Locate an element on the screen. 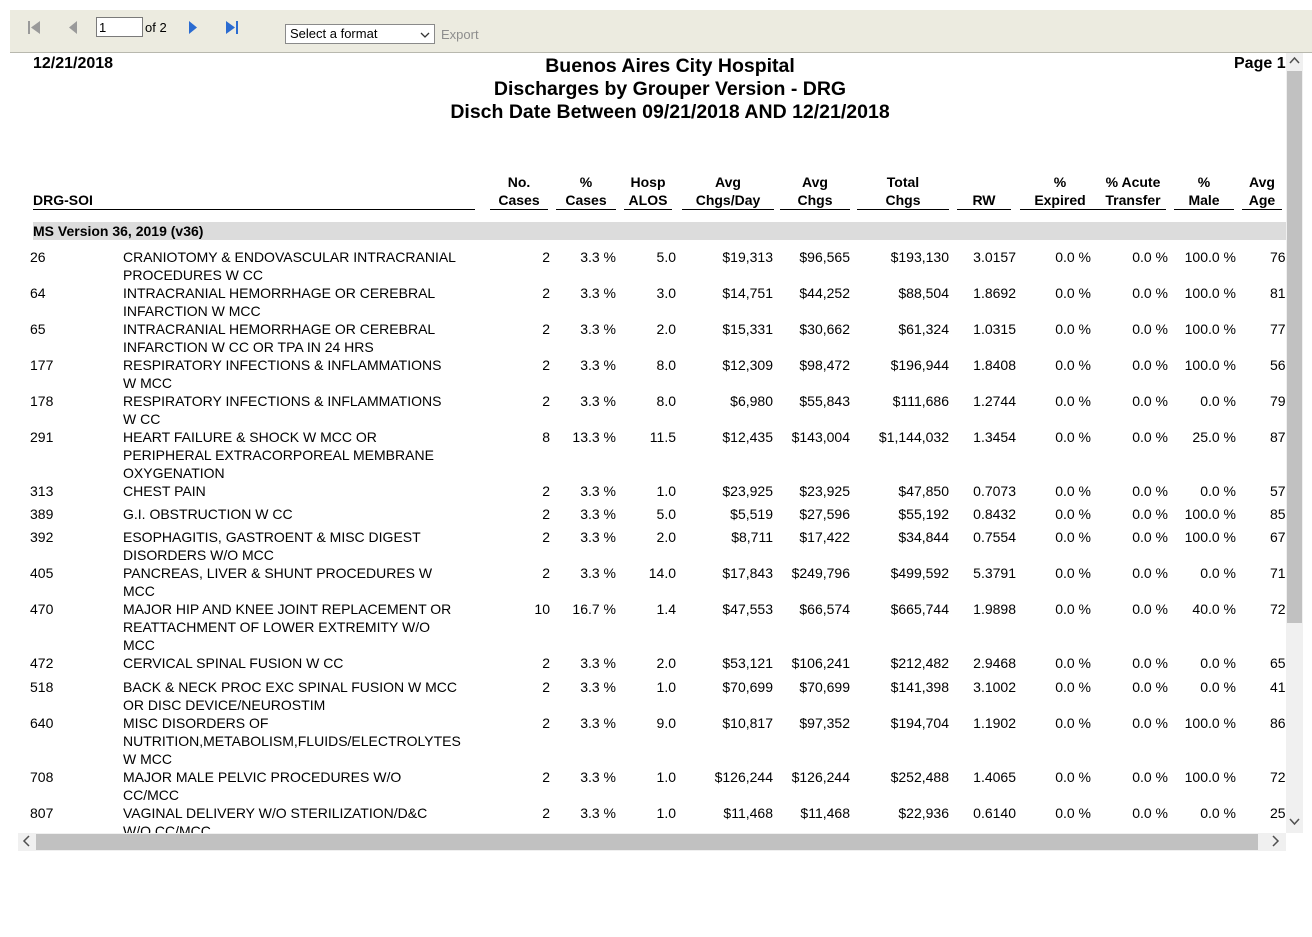  page-count-label: of 2 is located at coordinates (156, 27).